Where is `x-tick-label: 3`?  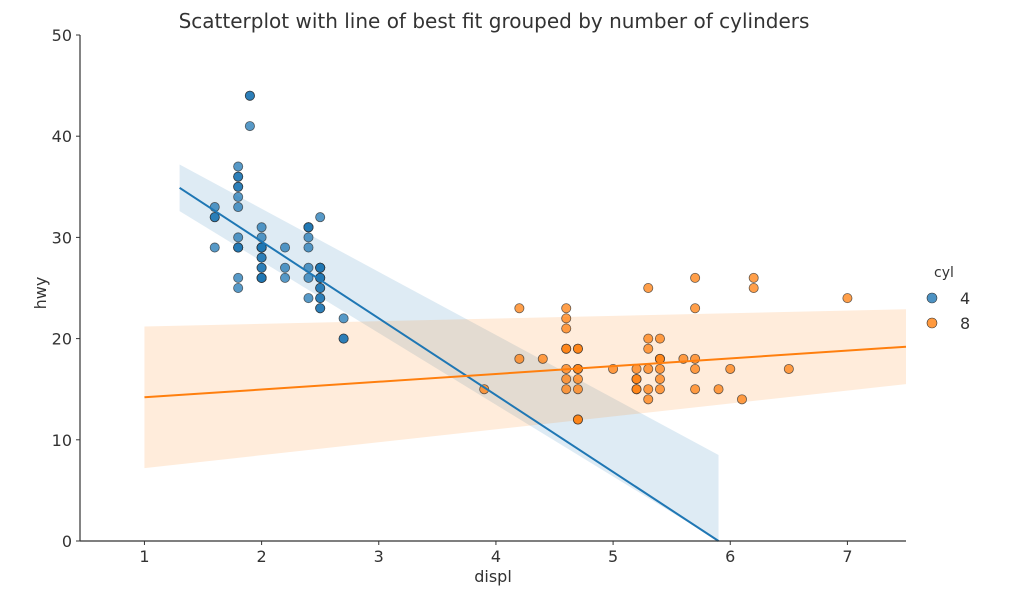
x-tick-label: 3 is located at coordinates (379, 556).